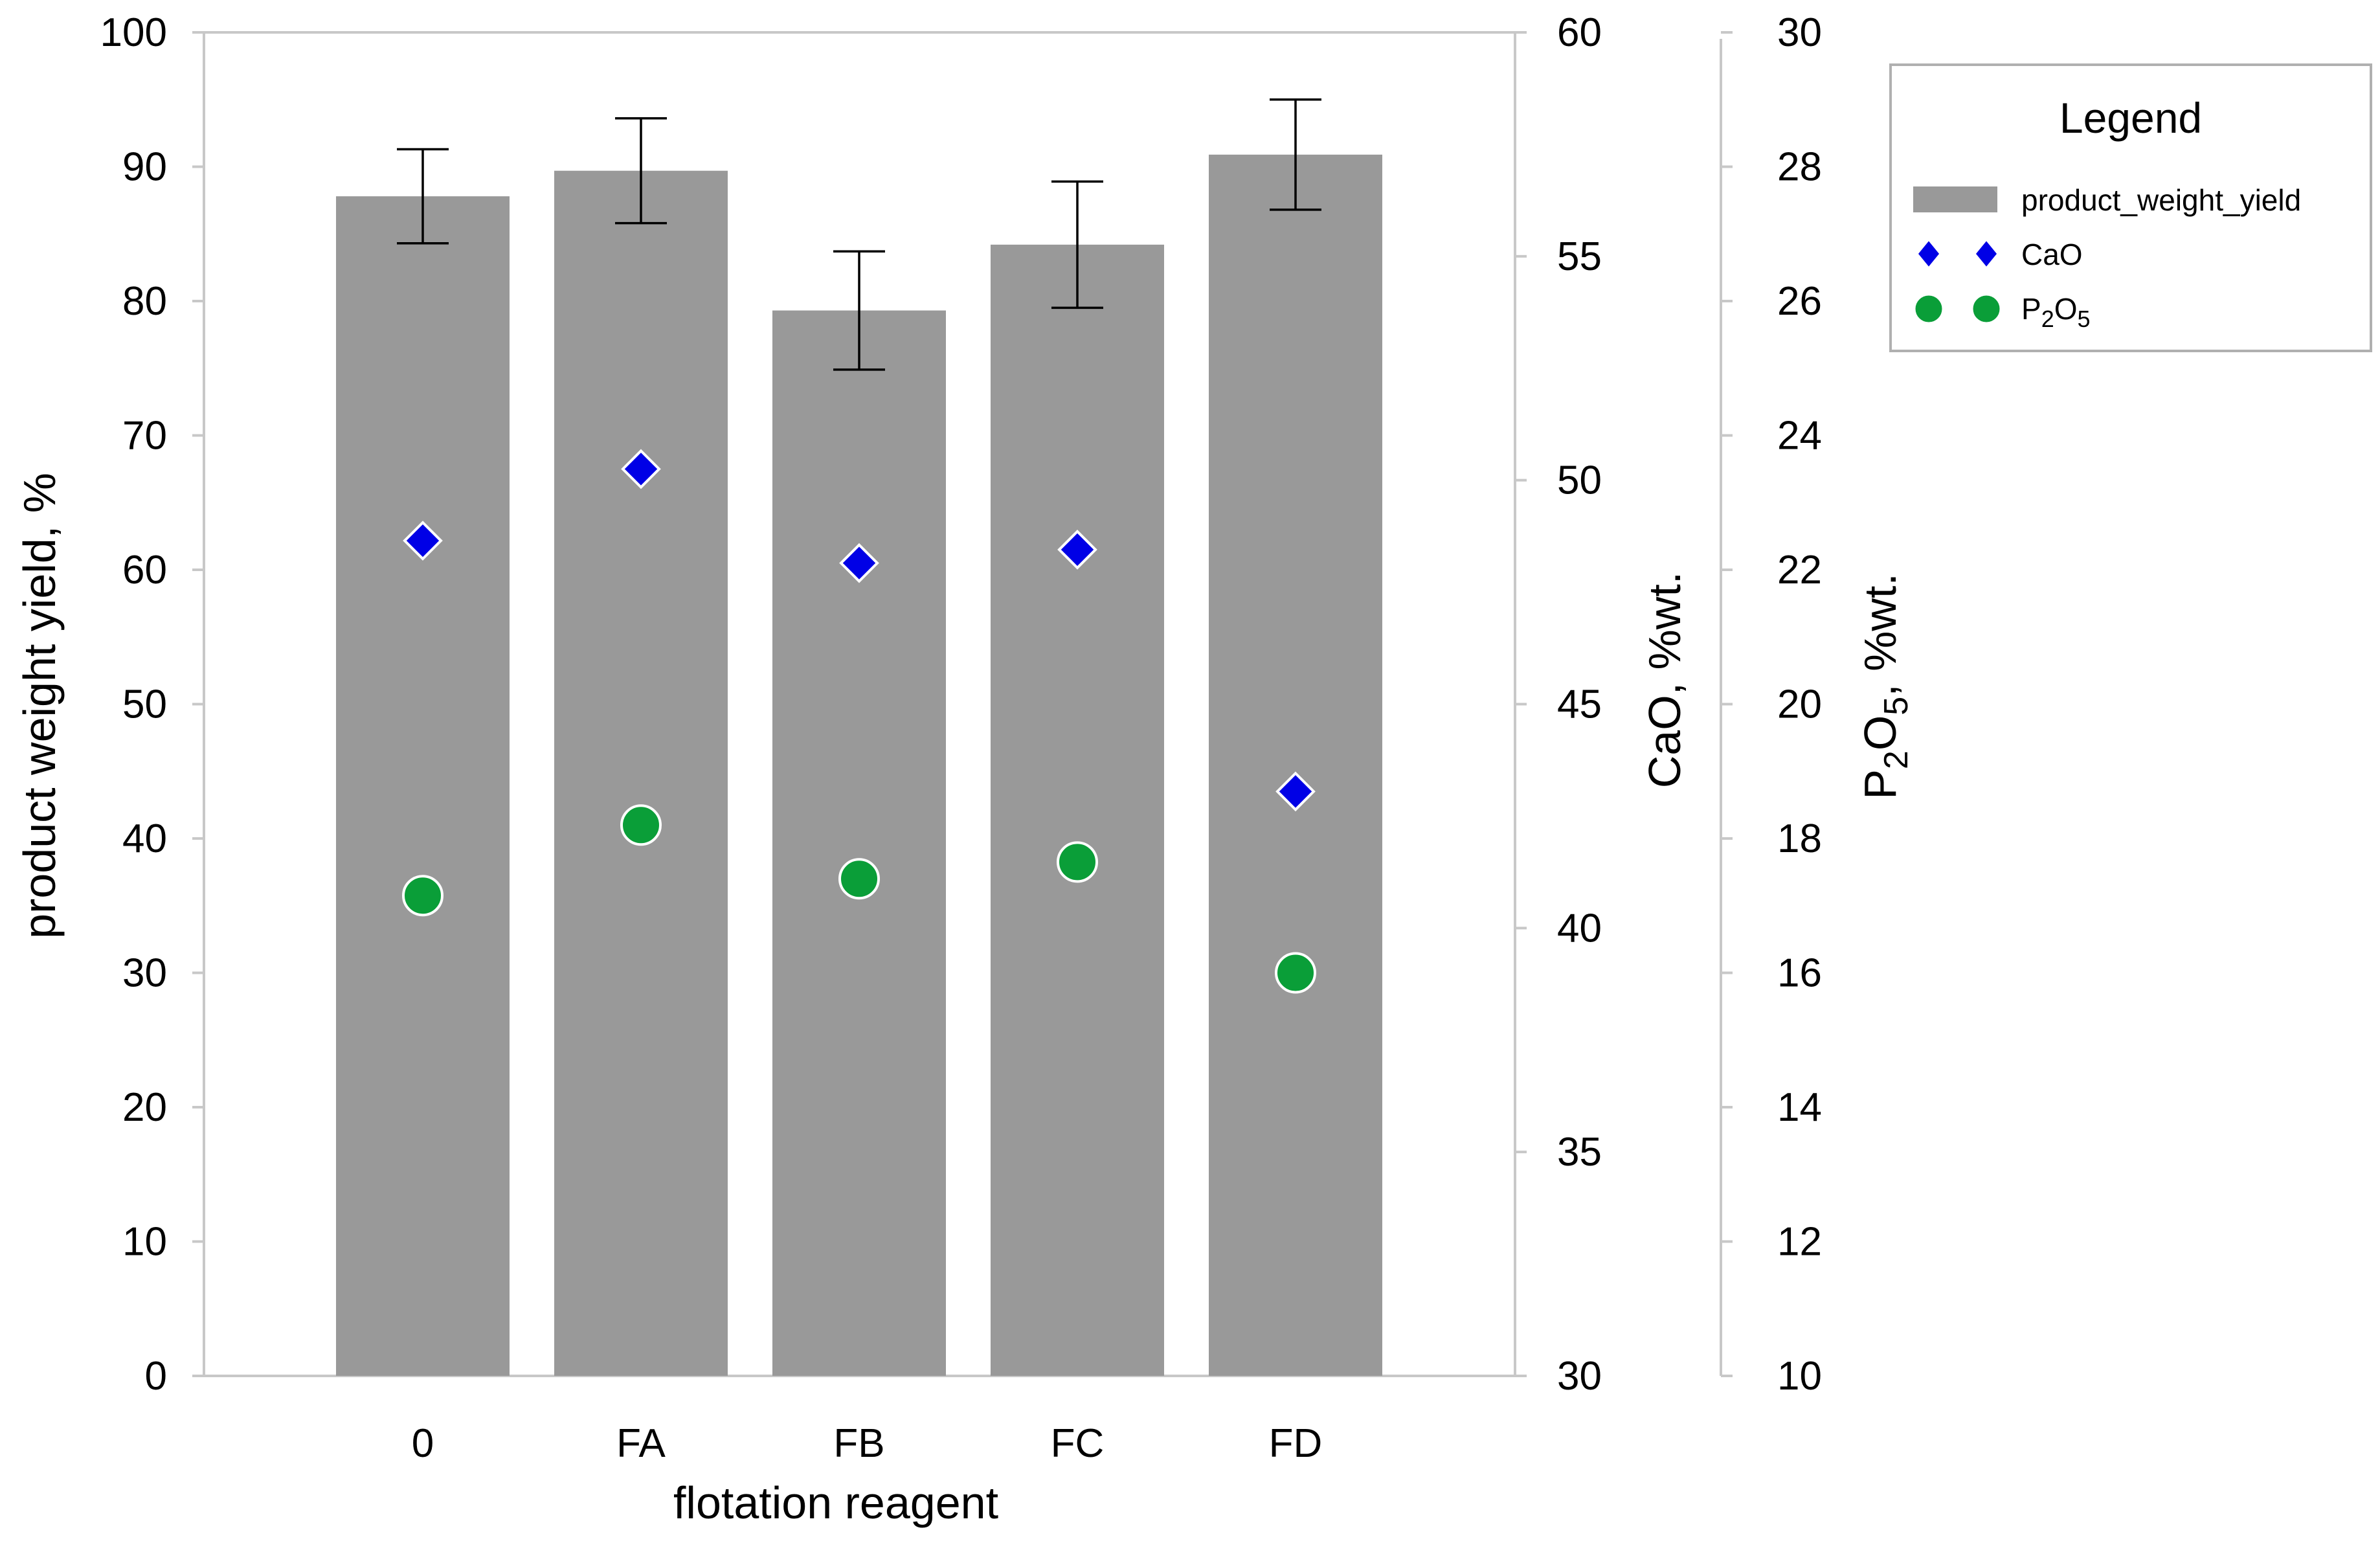  What do you see at coordinates (1799, 301) in the screenshot?
I see `right2-tick-label: 26` at bounding box center [1799, 301].